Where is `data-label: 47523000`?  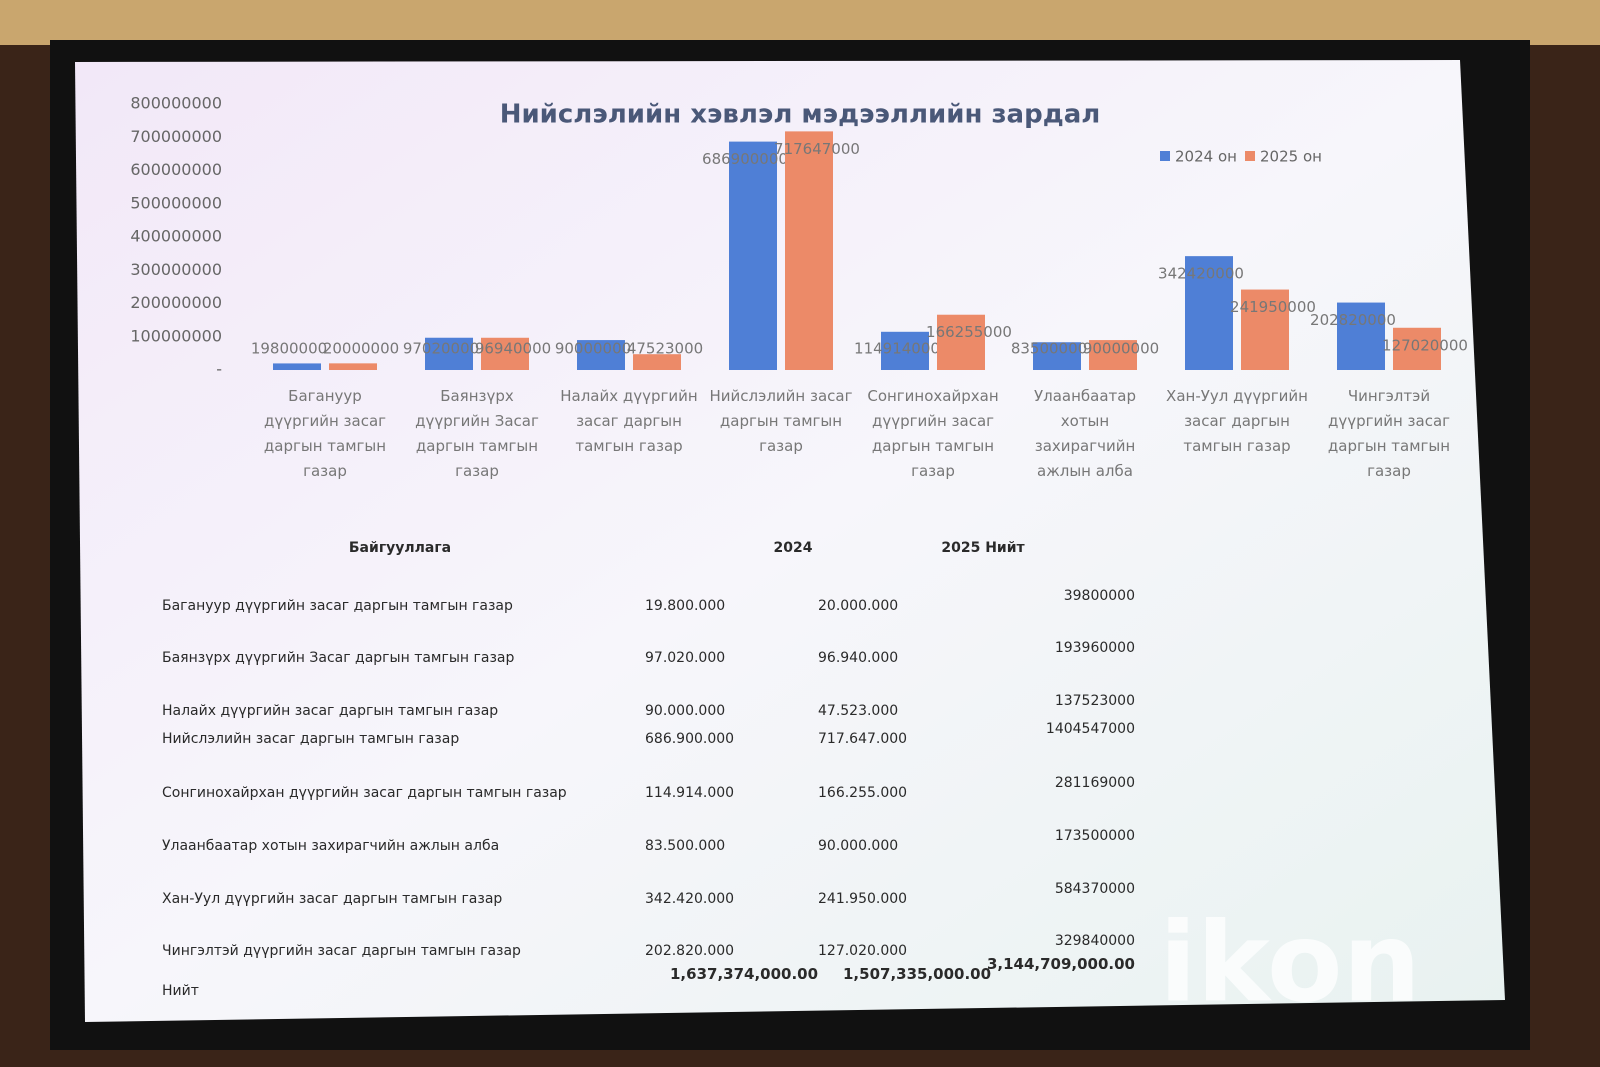 data-label: 47523000 is located at coordinates (665, 349).